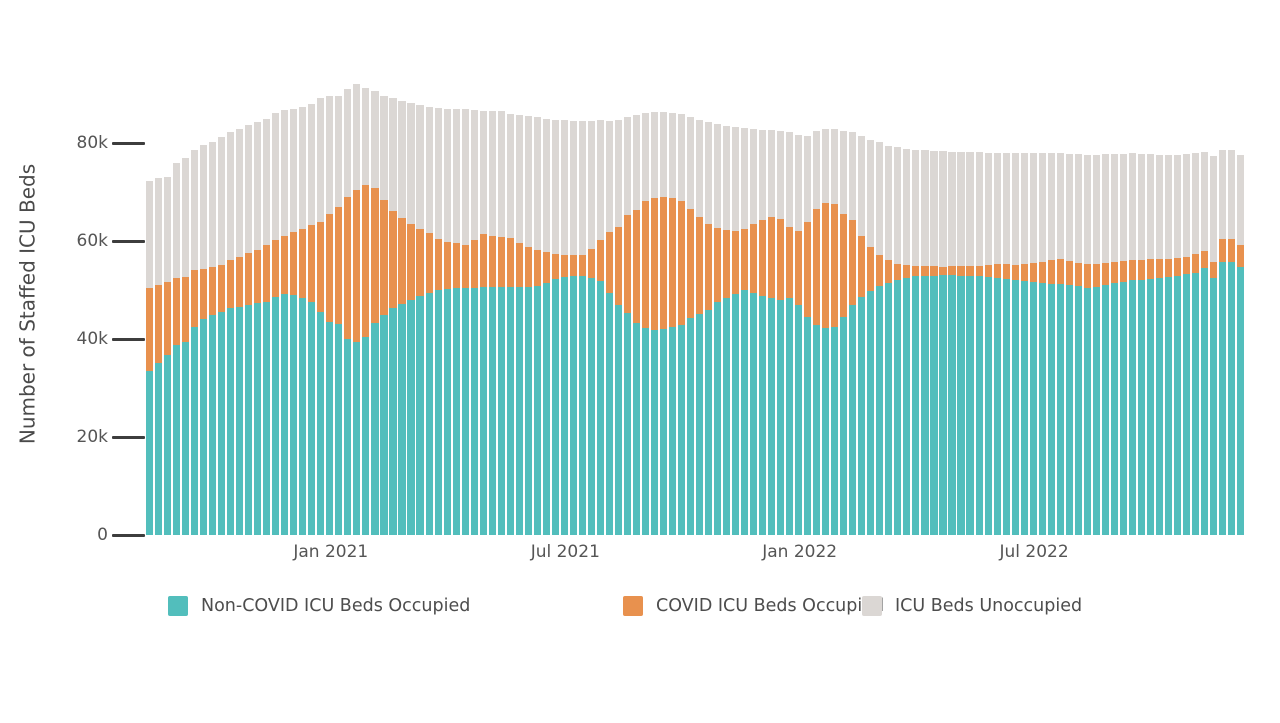  I want to click on legend-item-covid: COVID ICU Beds Occupied, so click(753, 606).